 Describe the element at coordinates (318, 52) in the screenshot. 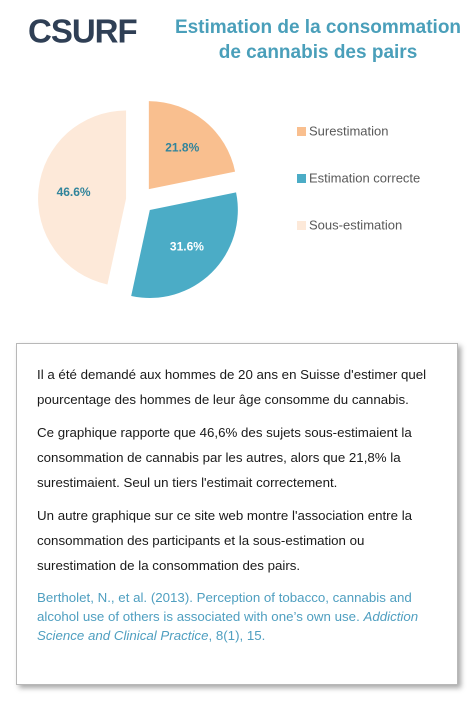

I see `chart-title: de cannabis des pairs` at that location.